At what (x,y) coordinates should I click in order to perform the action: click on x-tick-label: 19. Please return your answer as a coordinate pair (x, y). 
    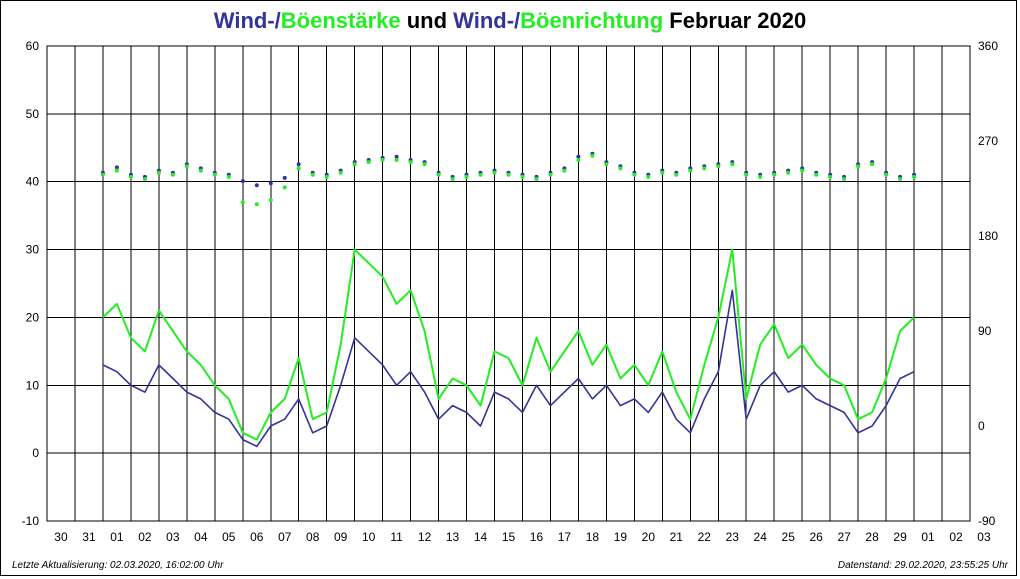
    Looking at the image, I should click on (621, 537).